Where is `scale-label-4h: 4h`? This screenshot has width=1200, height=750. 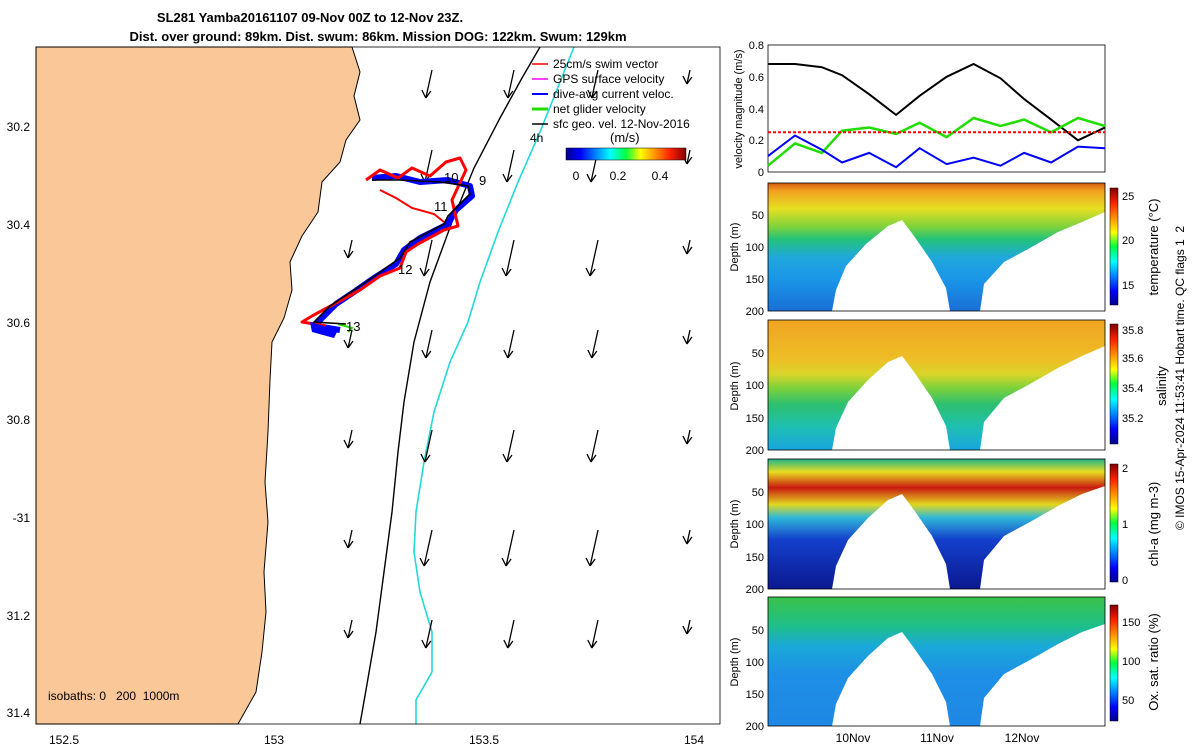
scale-label-4h: 4h is located at coordinates (536, 138).